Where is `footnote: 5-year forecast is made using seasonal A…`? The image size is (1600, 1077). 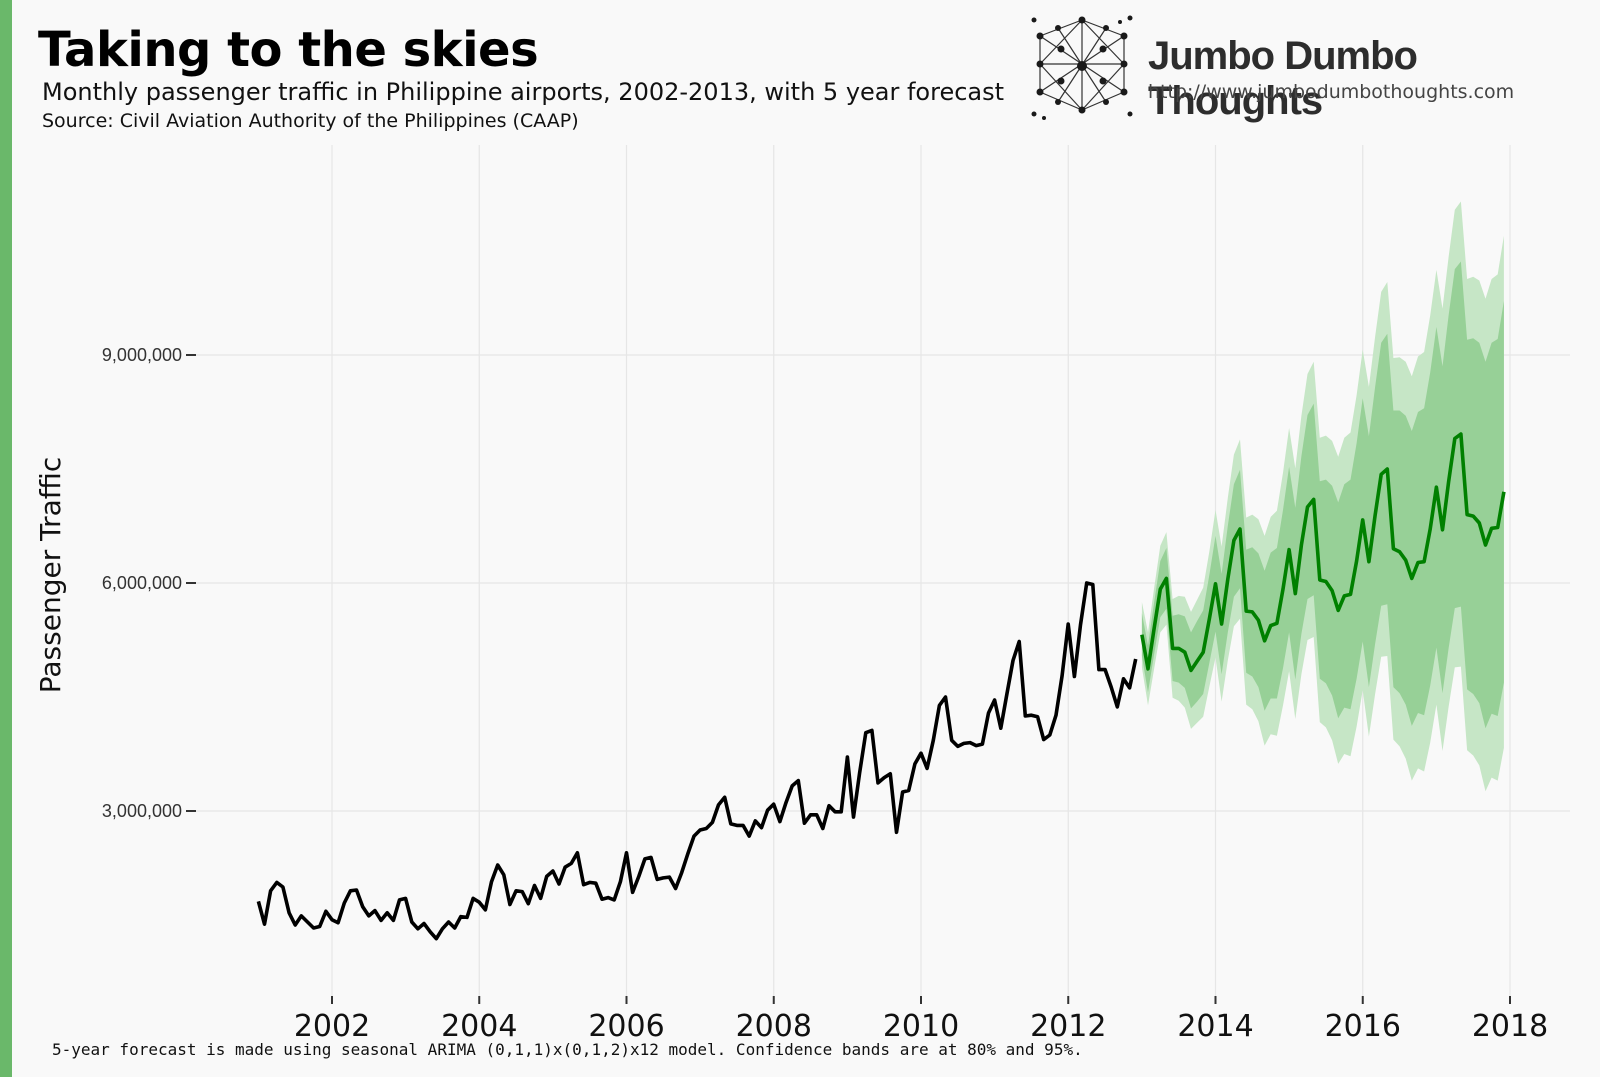 footnote: 5-year forecast is made using seasonal A… is located at coordinates (567, 1049).